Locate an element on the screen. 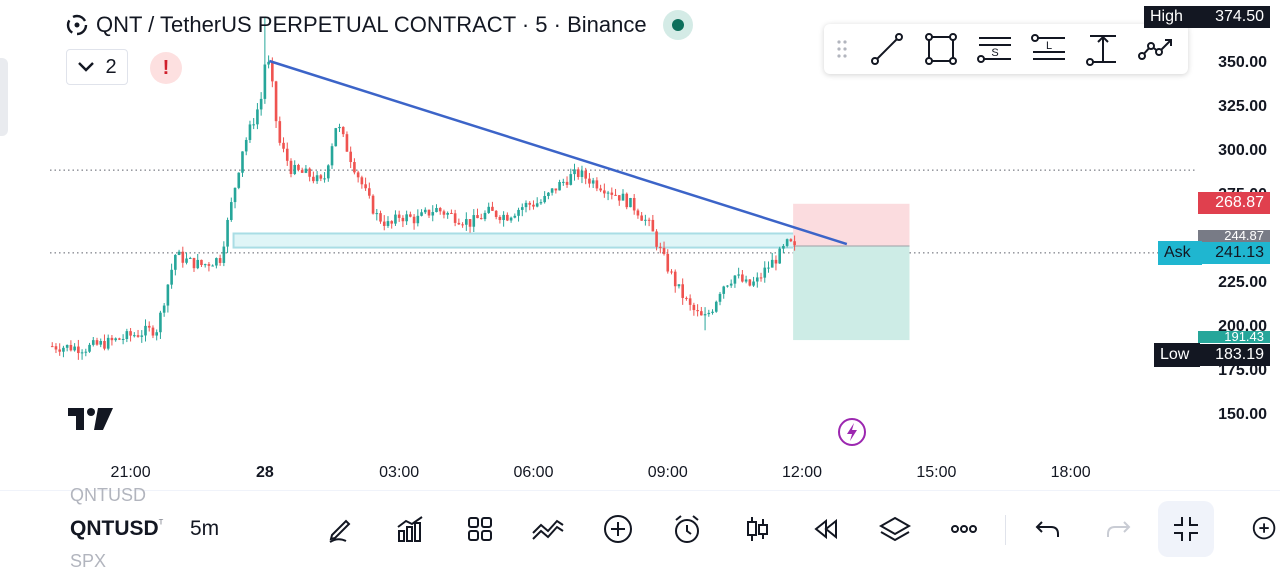 This screenshot has height=572, width=1280. price-range-icon is located at coordinates (1103, 49).